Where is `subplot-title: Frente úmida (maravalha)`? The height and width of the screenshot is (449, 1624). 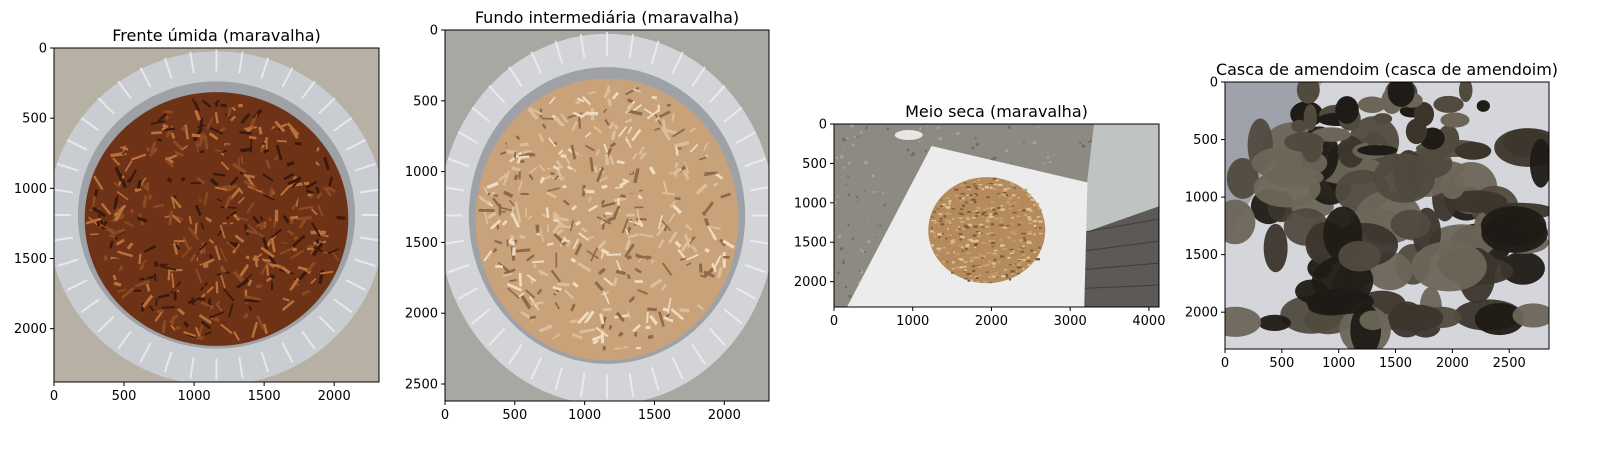 subplot-title: Frente úmida (maravalha) is located at coordinates (216, 35).